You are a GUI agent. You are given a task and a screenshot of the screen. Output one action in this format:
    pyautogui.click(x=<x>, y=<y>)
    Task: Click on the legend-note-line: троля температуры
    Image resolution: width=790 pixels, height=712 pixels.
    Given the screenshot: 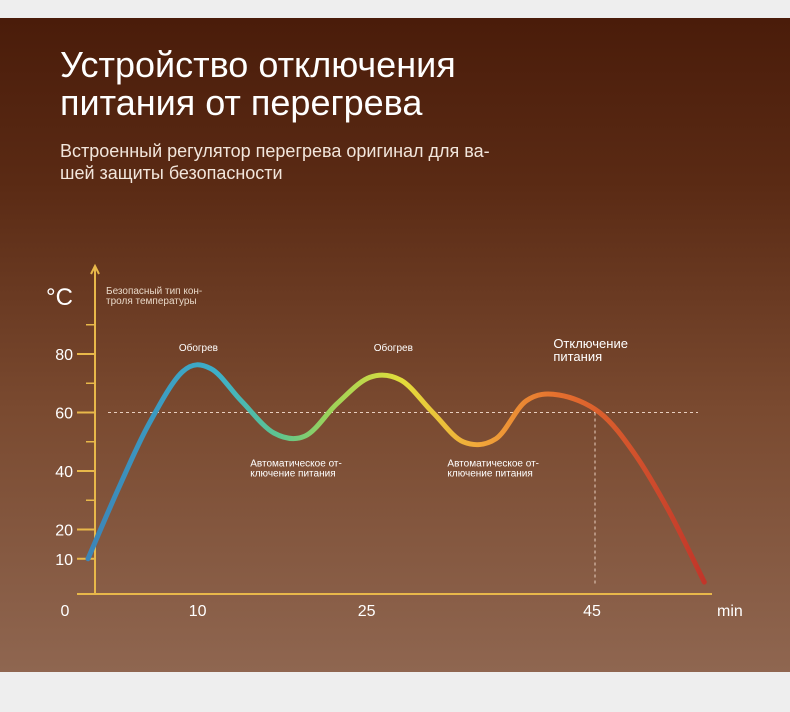 What is the action you would take?
    pyautogui.click(x=151, y=301)
    